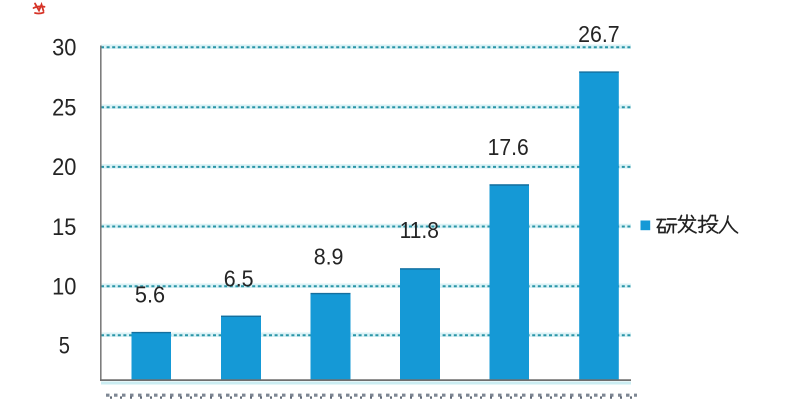 This screenshot has width=800, height=400. Describe the element at coordinates (64, 48) in the screenshot. I see `svg-text: 30` at that location.